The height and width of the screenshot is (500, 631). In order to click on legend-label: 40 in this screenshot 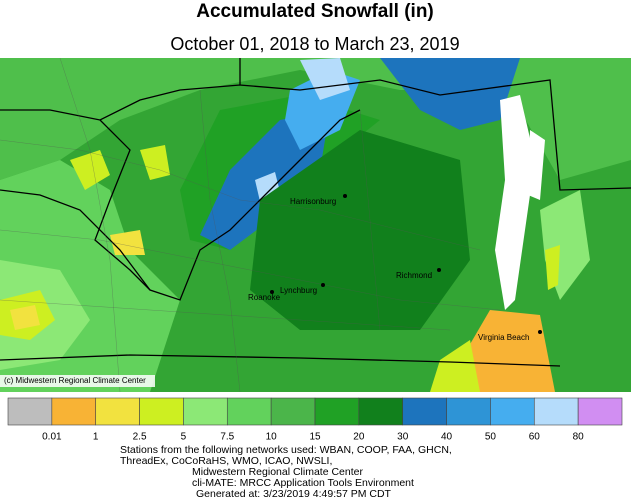, I will do `click(447, 437)`.